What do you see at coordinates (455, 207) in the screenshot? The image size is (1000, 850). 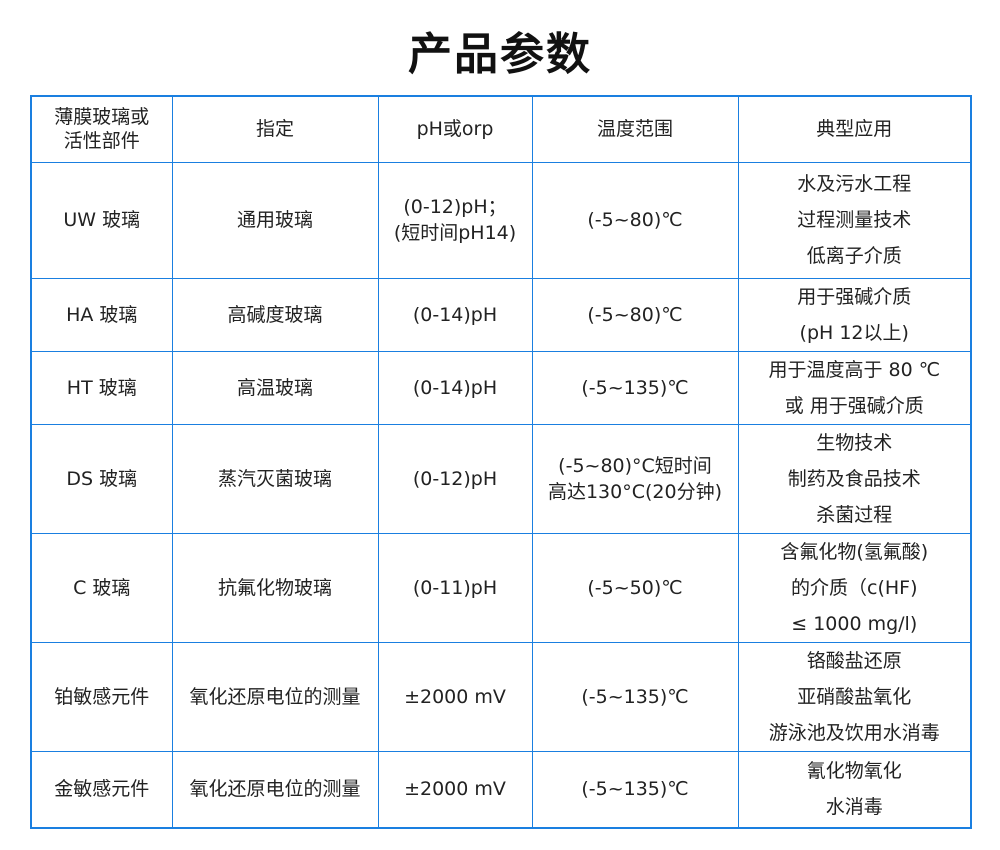 I see `cell-text: (0-12)pH；` at bounding box center [455, 207].